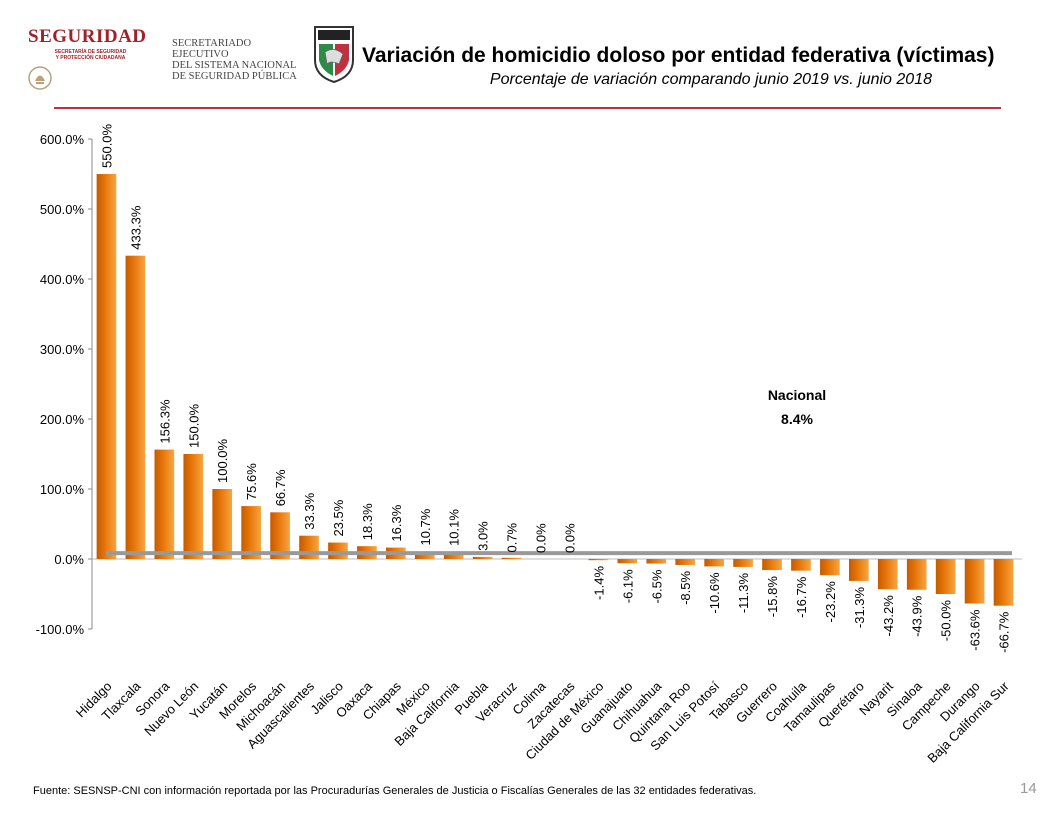 Image resolution: width=1053 pixels, height=815 pixels. I want to click on brand-sub-line2: Y PROTECCIÓN CIUDADANA, so click(90, 58).